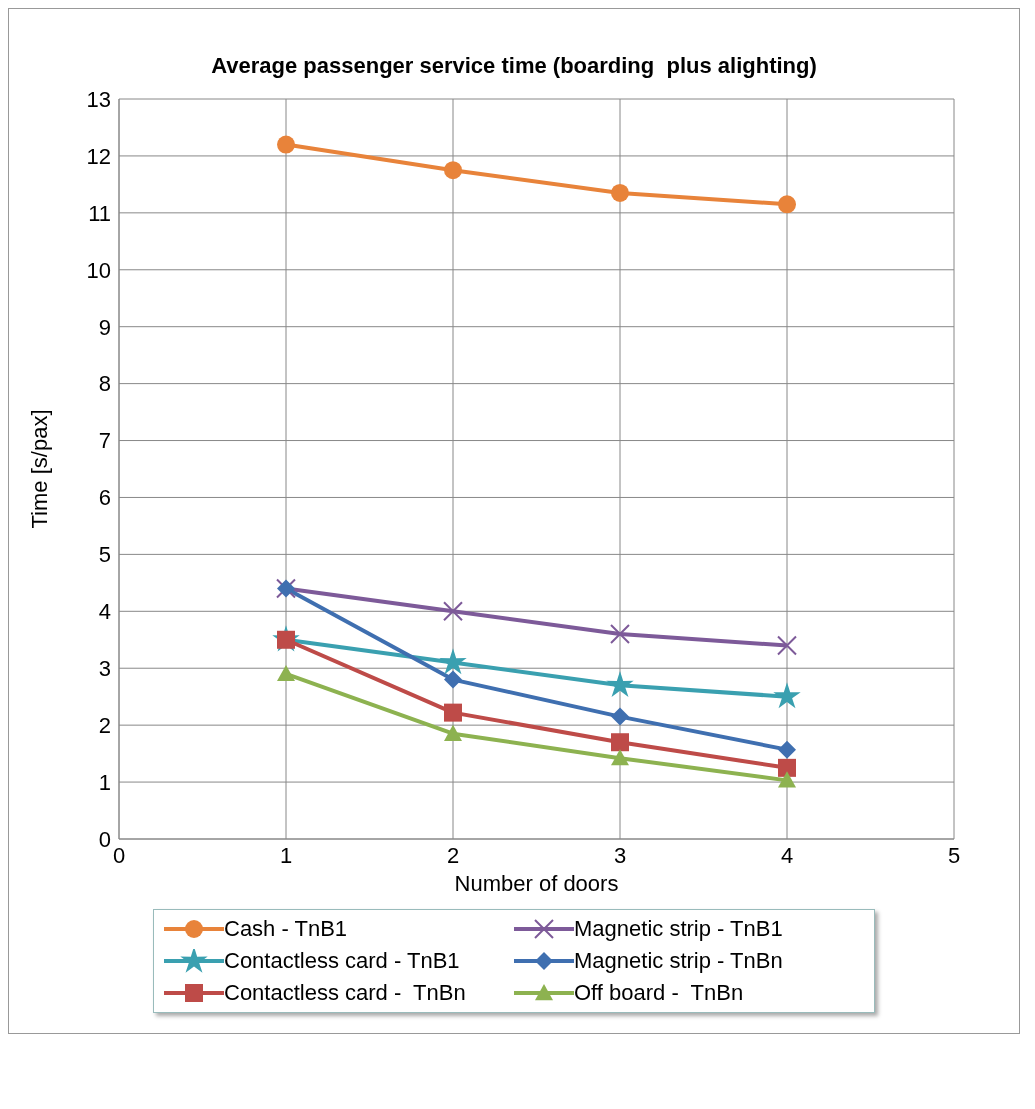 Image resolution: width=1035 pixels, height=1109 pixels. What do you see at coordinates (659, 993) in the screenshot?
I see `legend-label: Off board - TnBn` at bounding box center [659, 993].